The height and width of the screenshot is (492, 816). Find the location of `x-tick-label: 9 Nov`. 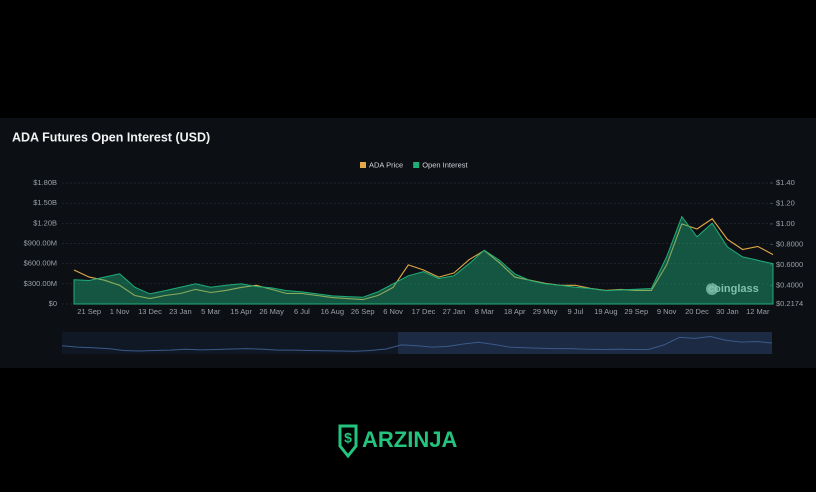

x-tick-label: 9 Nov is located at coordinates (667, 311).